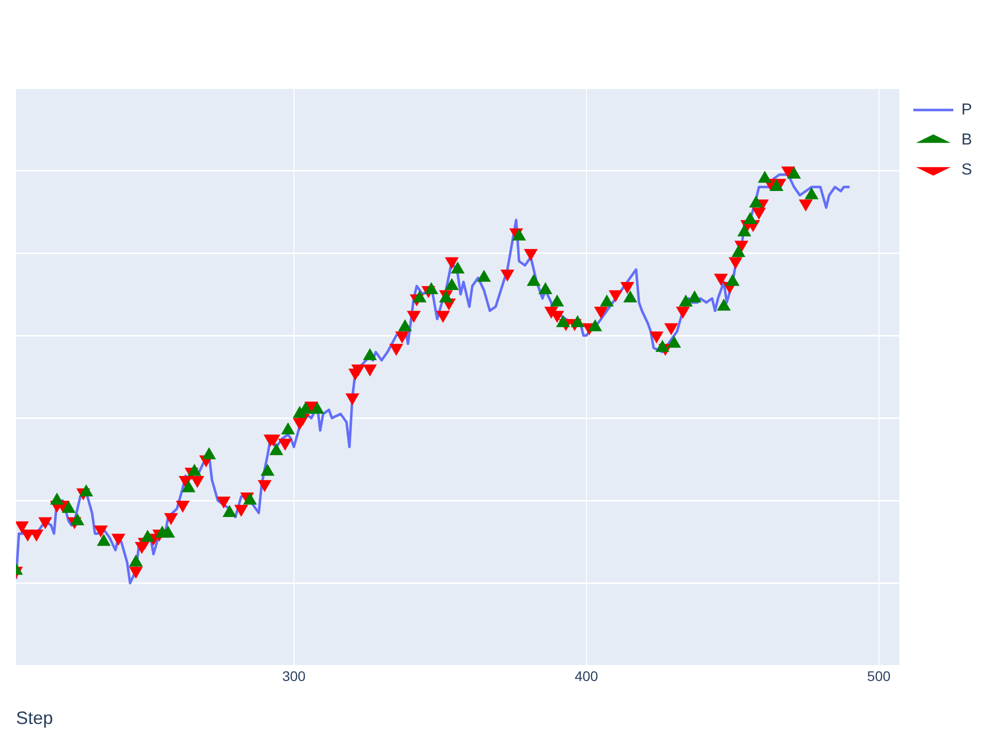  Describe the element at coordinates (294, 676) in the screenshot. I see `x-tick-label: 300` at that location.